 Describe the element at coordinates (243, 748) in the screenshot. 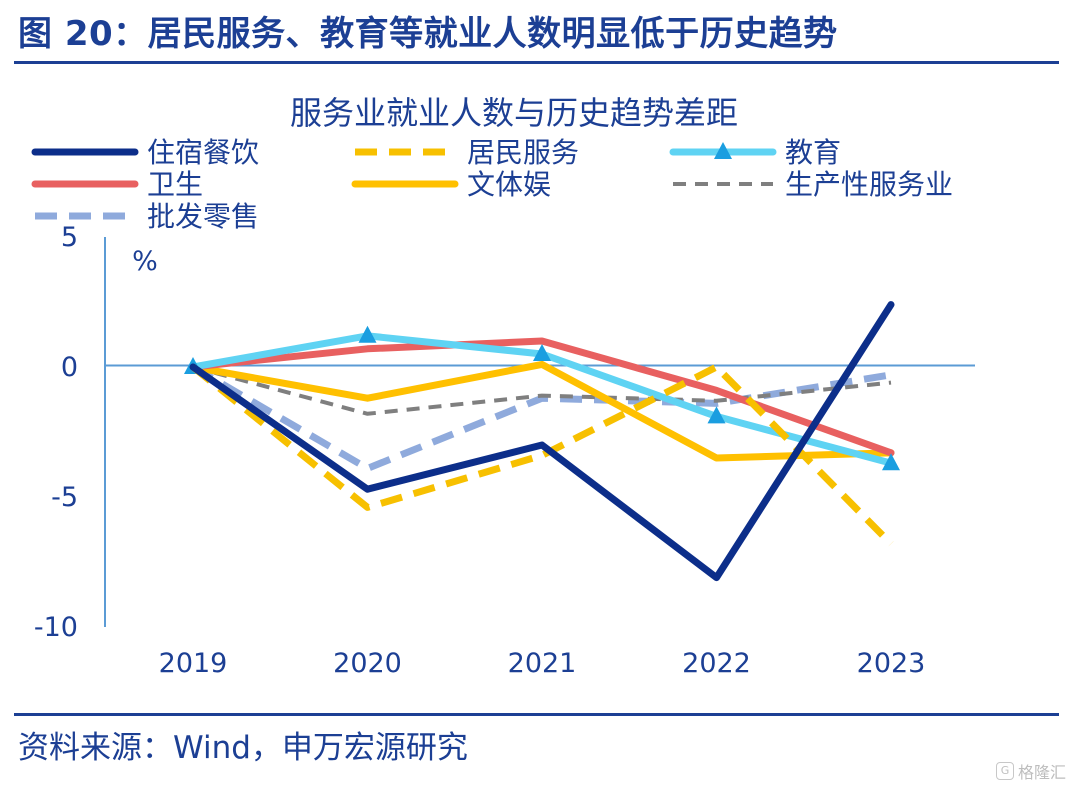

I see `source-note: 资料来源：Wind，申万宏源研究` at that location.